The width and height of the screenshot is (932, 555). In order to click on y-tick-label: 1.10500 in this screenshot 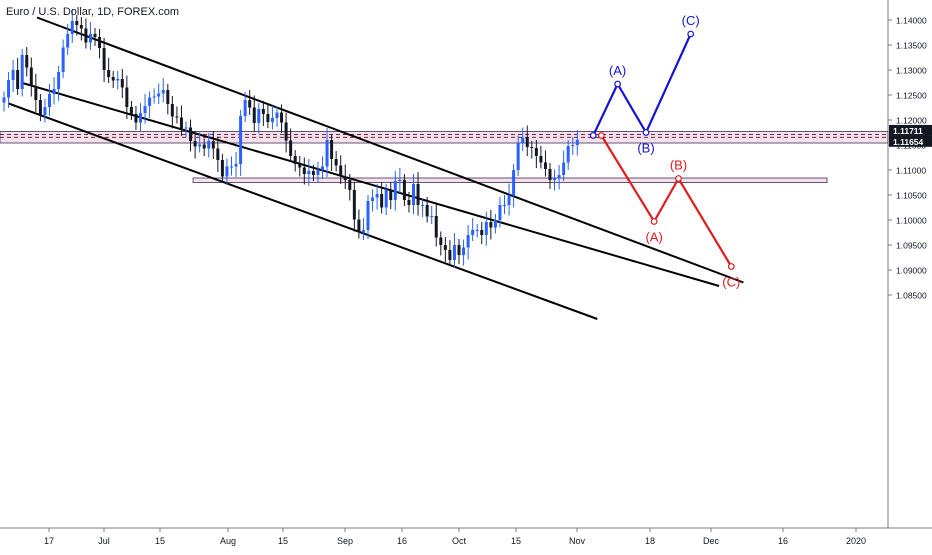, I will do `click(911, 196)`.